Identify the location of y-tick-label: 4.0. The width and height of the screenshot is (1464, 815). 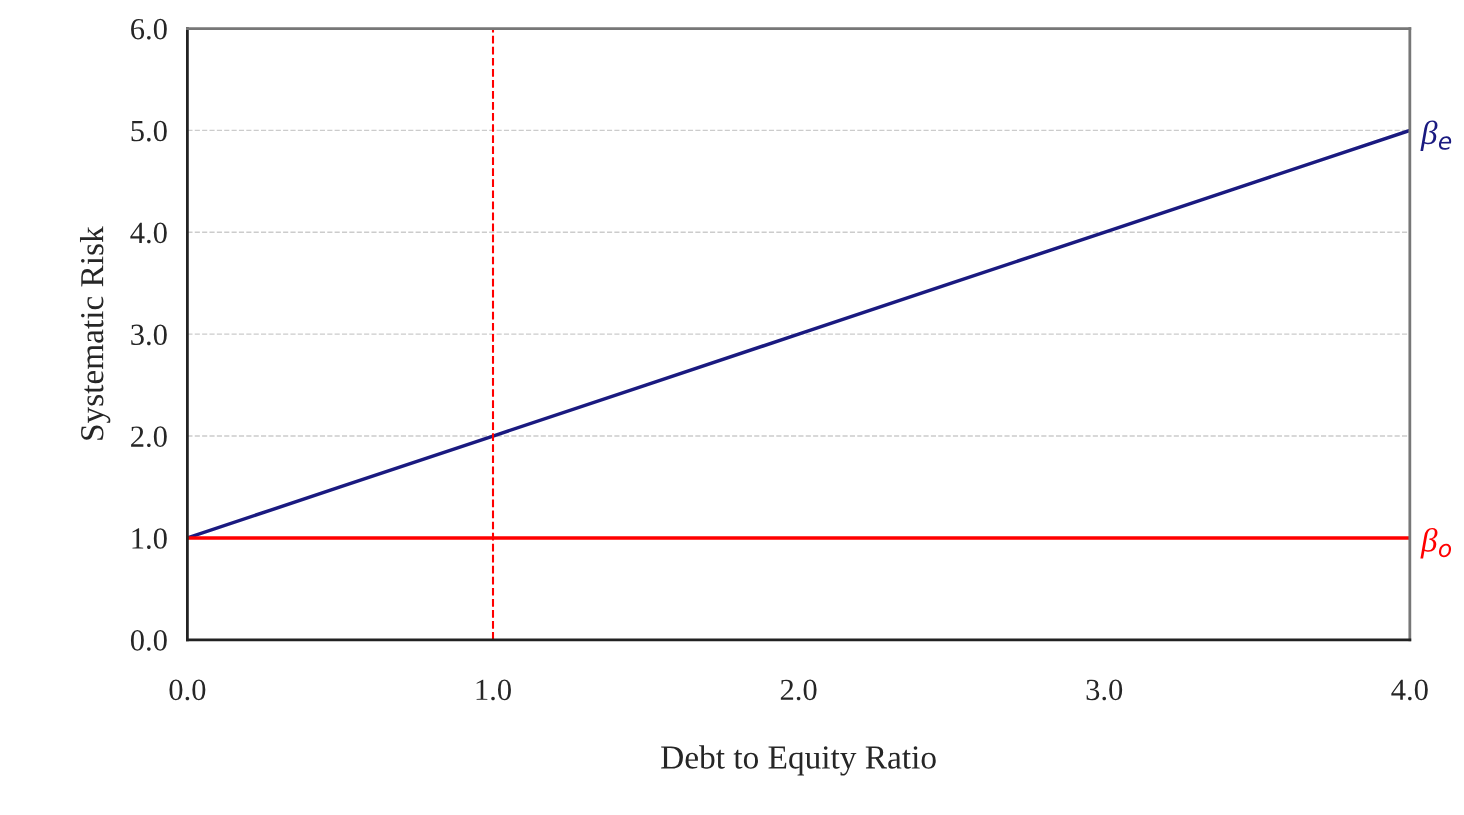
(148, 233).